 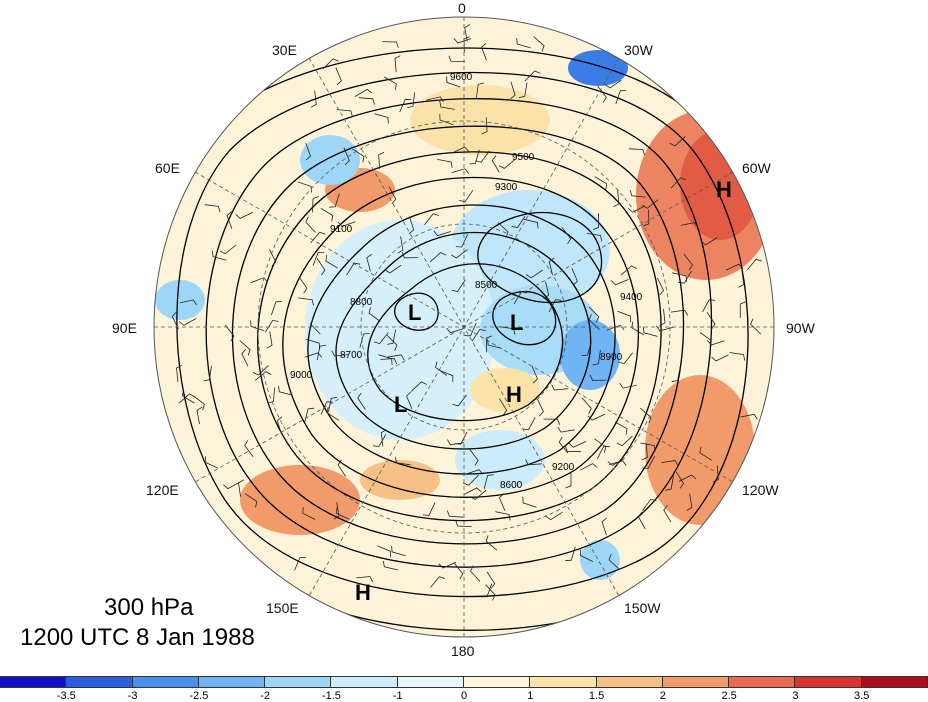 I want to click on lon-label-120e: 120E, so click(x=162, y=490).